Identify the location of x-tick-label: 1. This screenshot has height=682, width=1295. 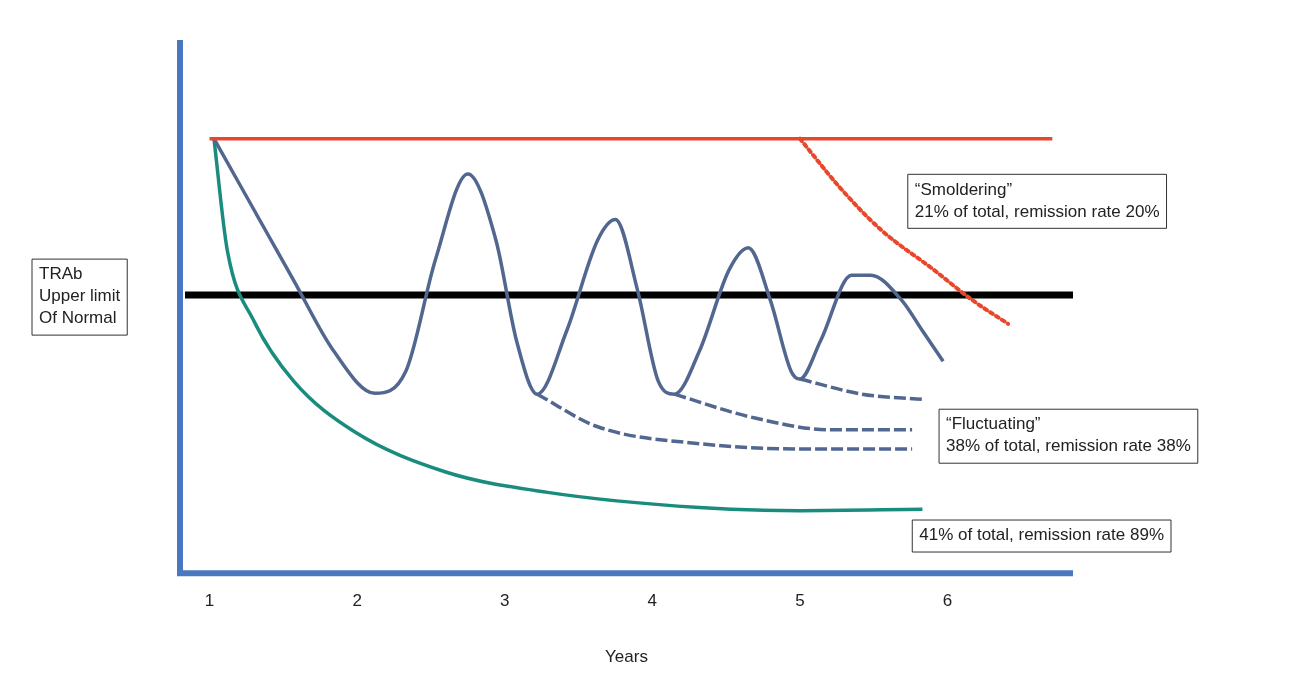
(209, 601).